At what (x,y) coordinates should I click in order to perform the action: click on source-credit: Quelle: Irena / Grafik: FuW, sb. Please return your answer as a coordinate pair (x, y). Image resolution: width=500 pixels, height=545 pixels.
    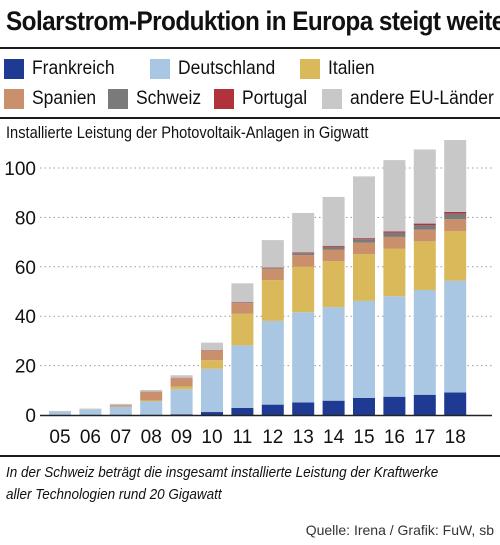
    Looking at the image, I should click on (399, 530).